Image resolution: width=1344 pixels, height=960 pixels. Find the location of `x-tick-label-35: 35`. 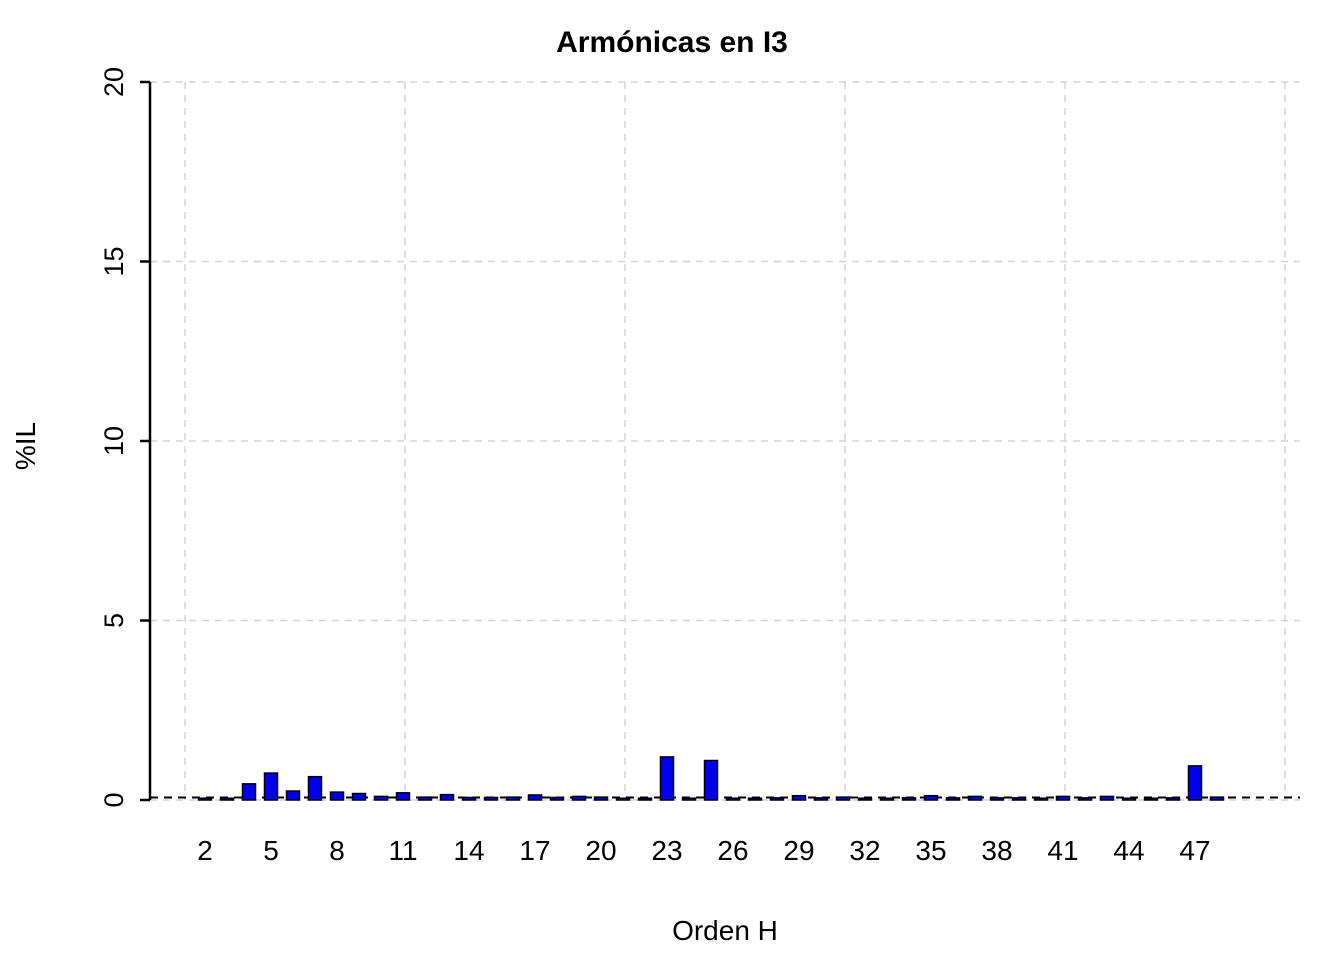

x-tick-label-35: 35 is located at coordinates (930, 850).